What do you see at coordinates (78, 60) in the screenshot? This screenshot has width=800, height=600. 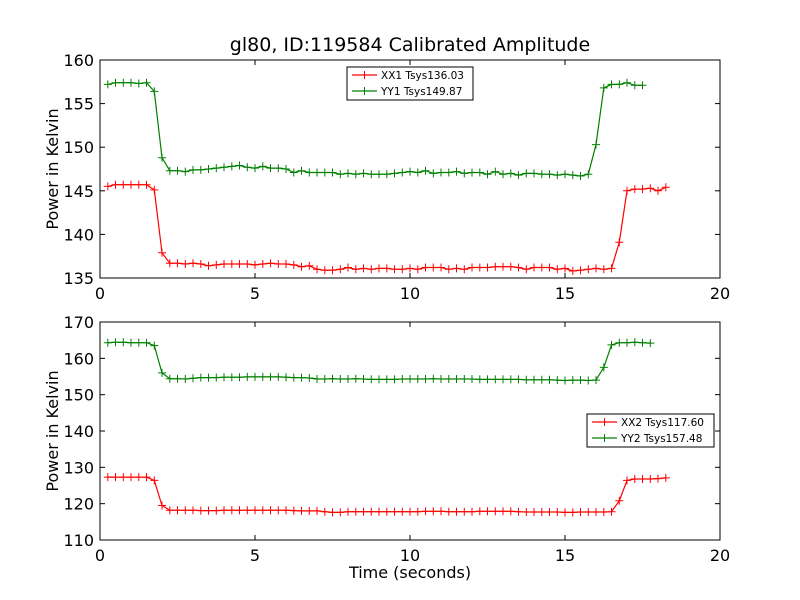 I see `y-tick-label: 160` at bounding box center [78, 60].